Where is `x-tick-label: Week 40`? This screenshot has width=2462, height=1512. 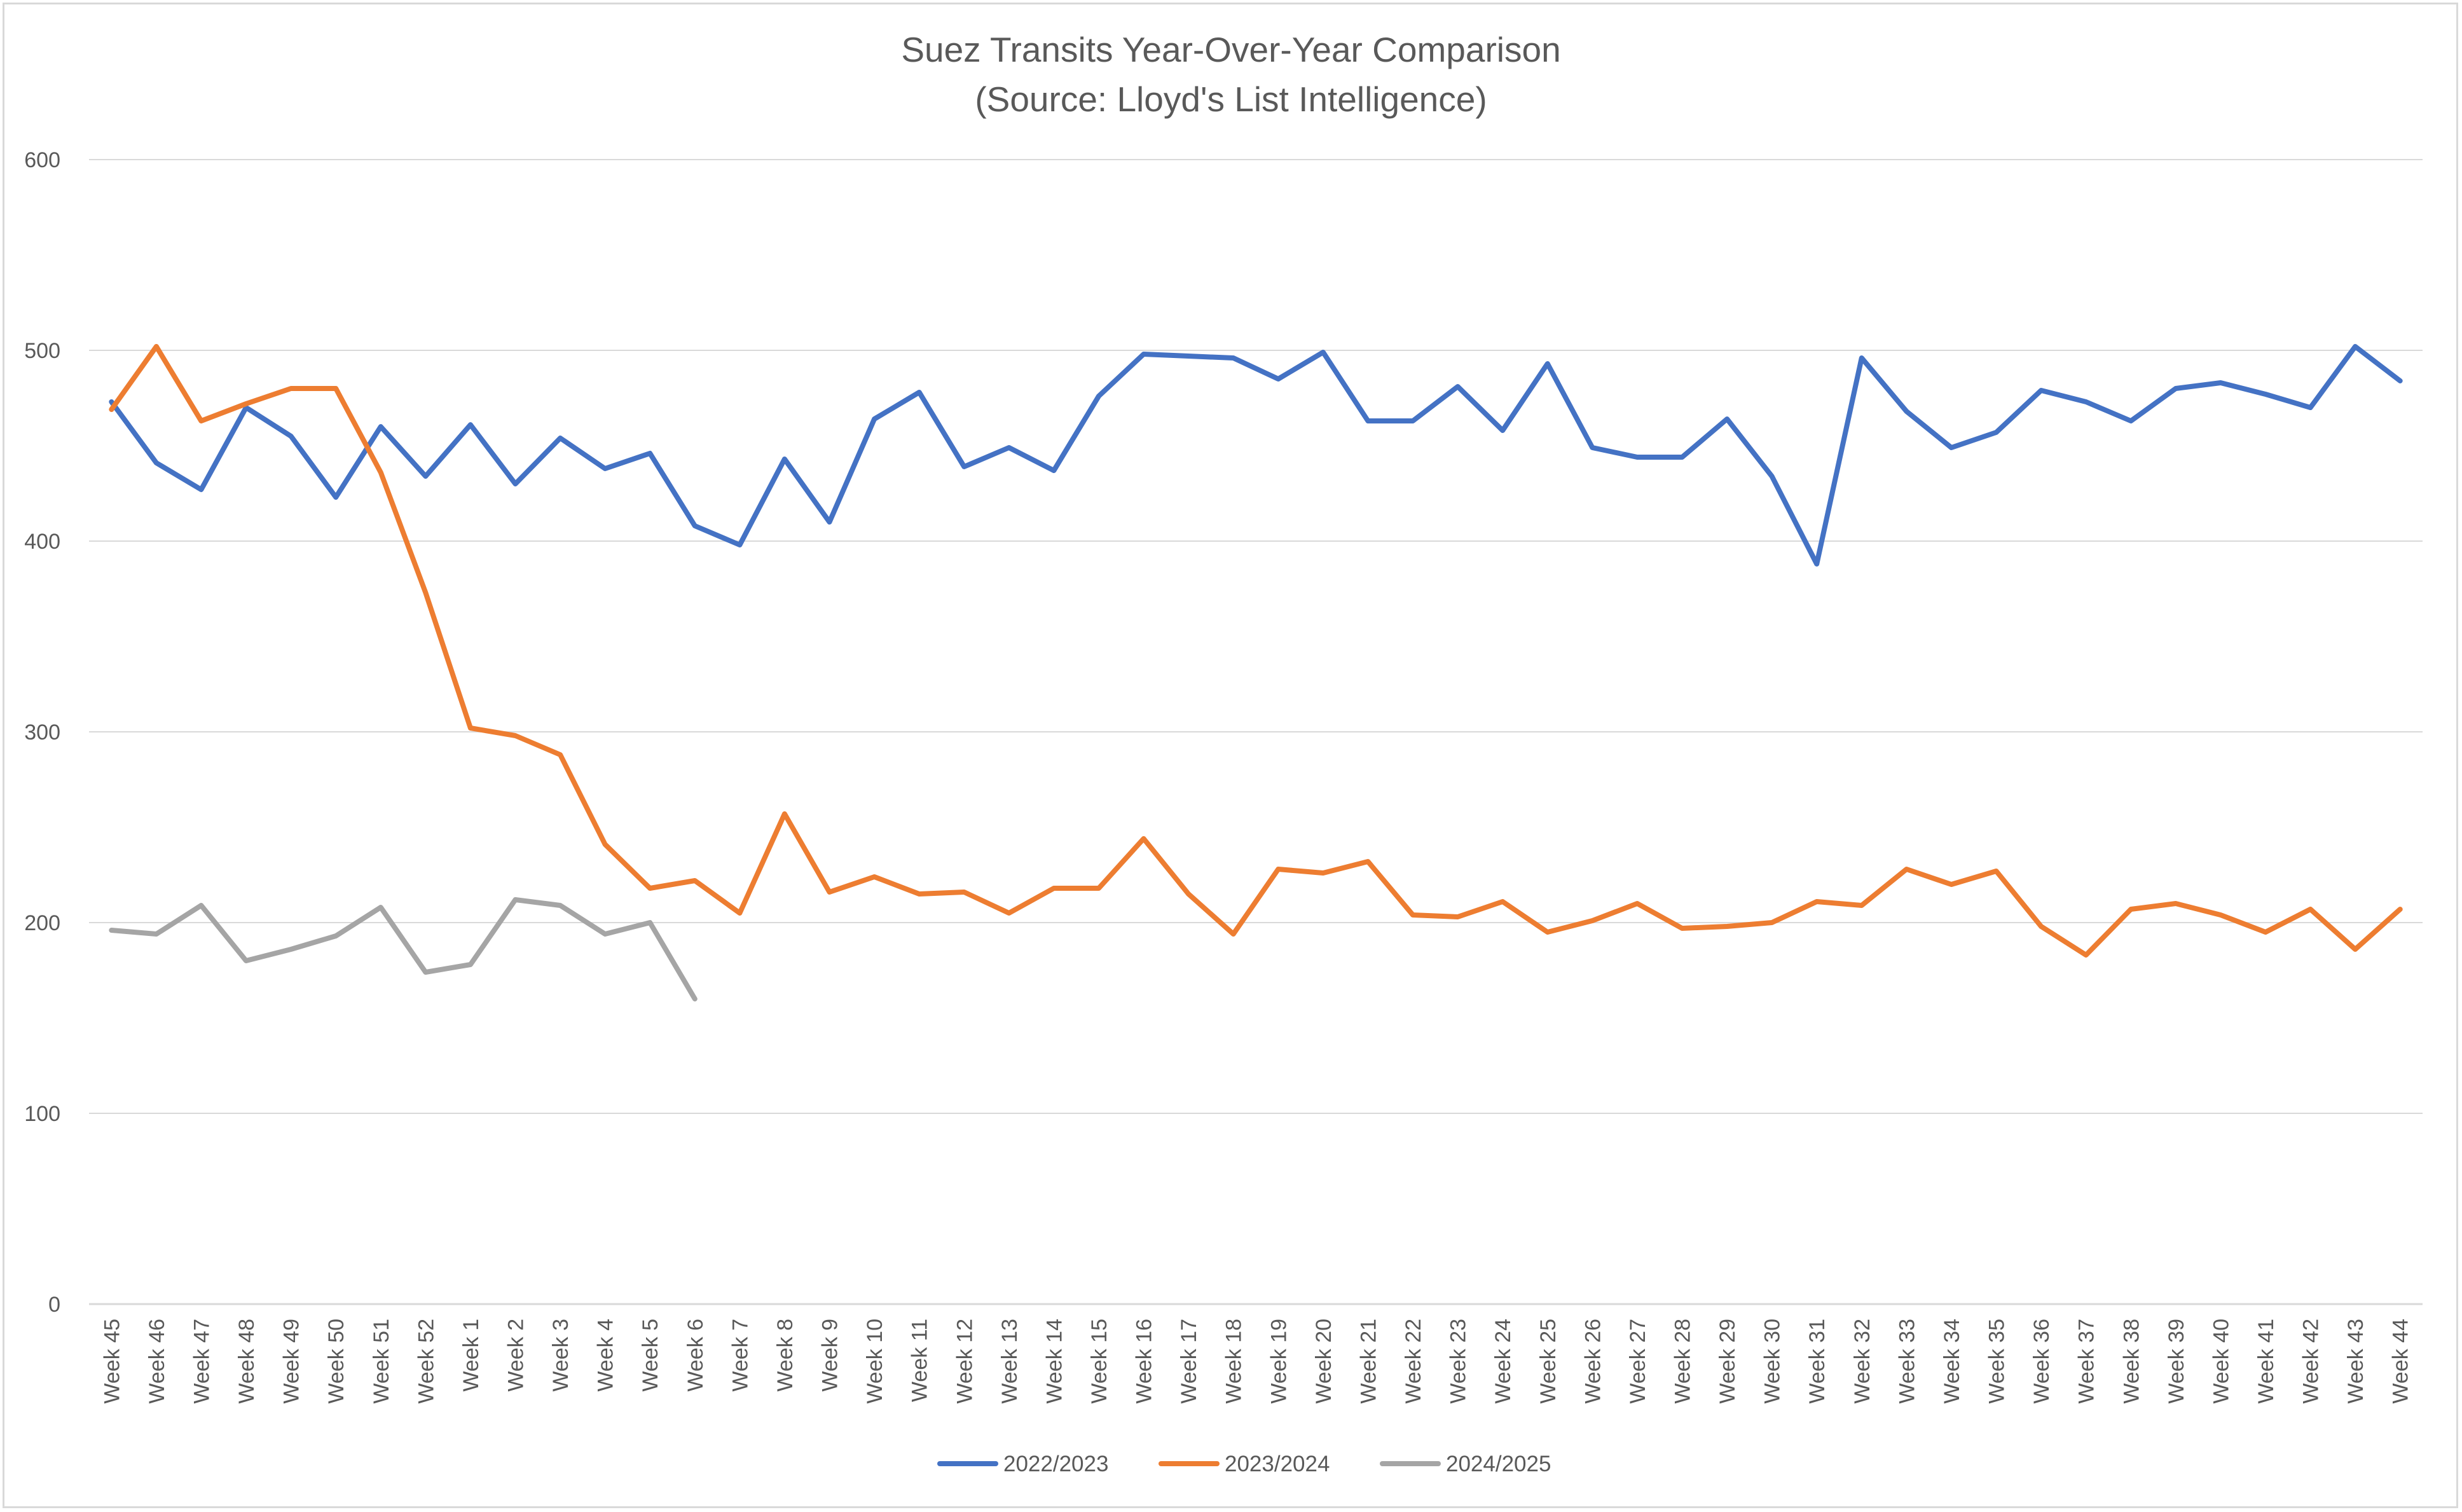
x-tick-label: Week 40 is located at coordinates (2221, 1361).